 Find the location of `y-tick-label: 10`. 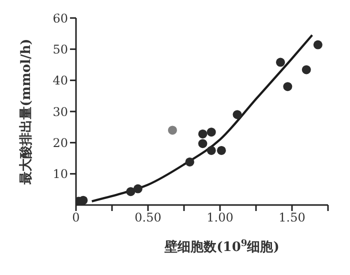

y-tick-label: 10 is located at coordinates (60, 174).